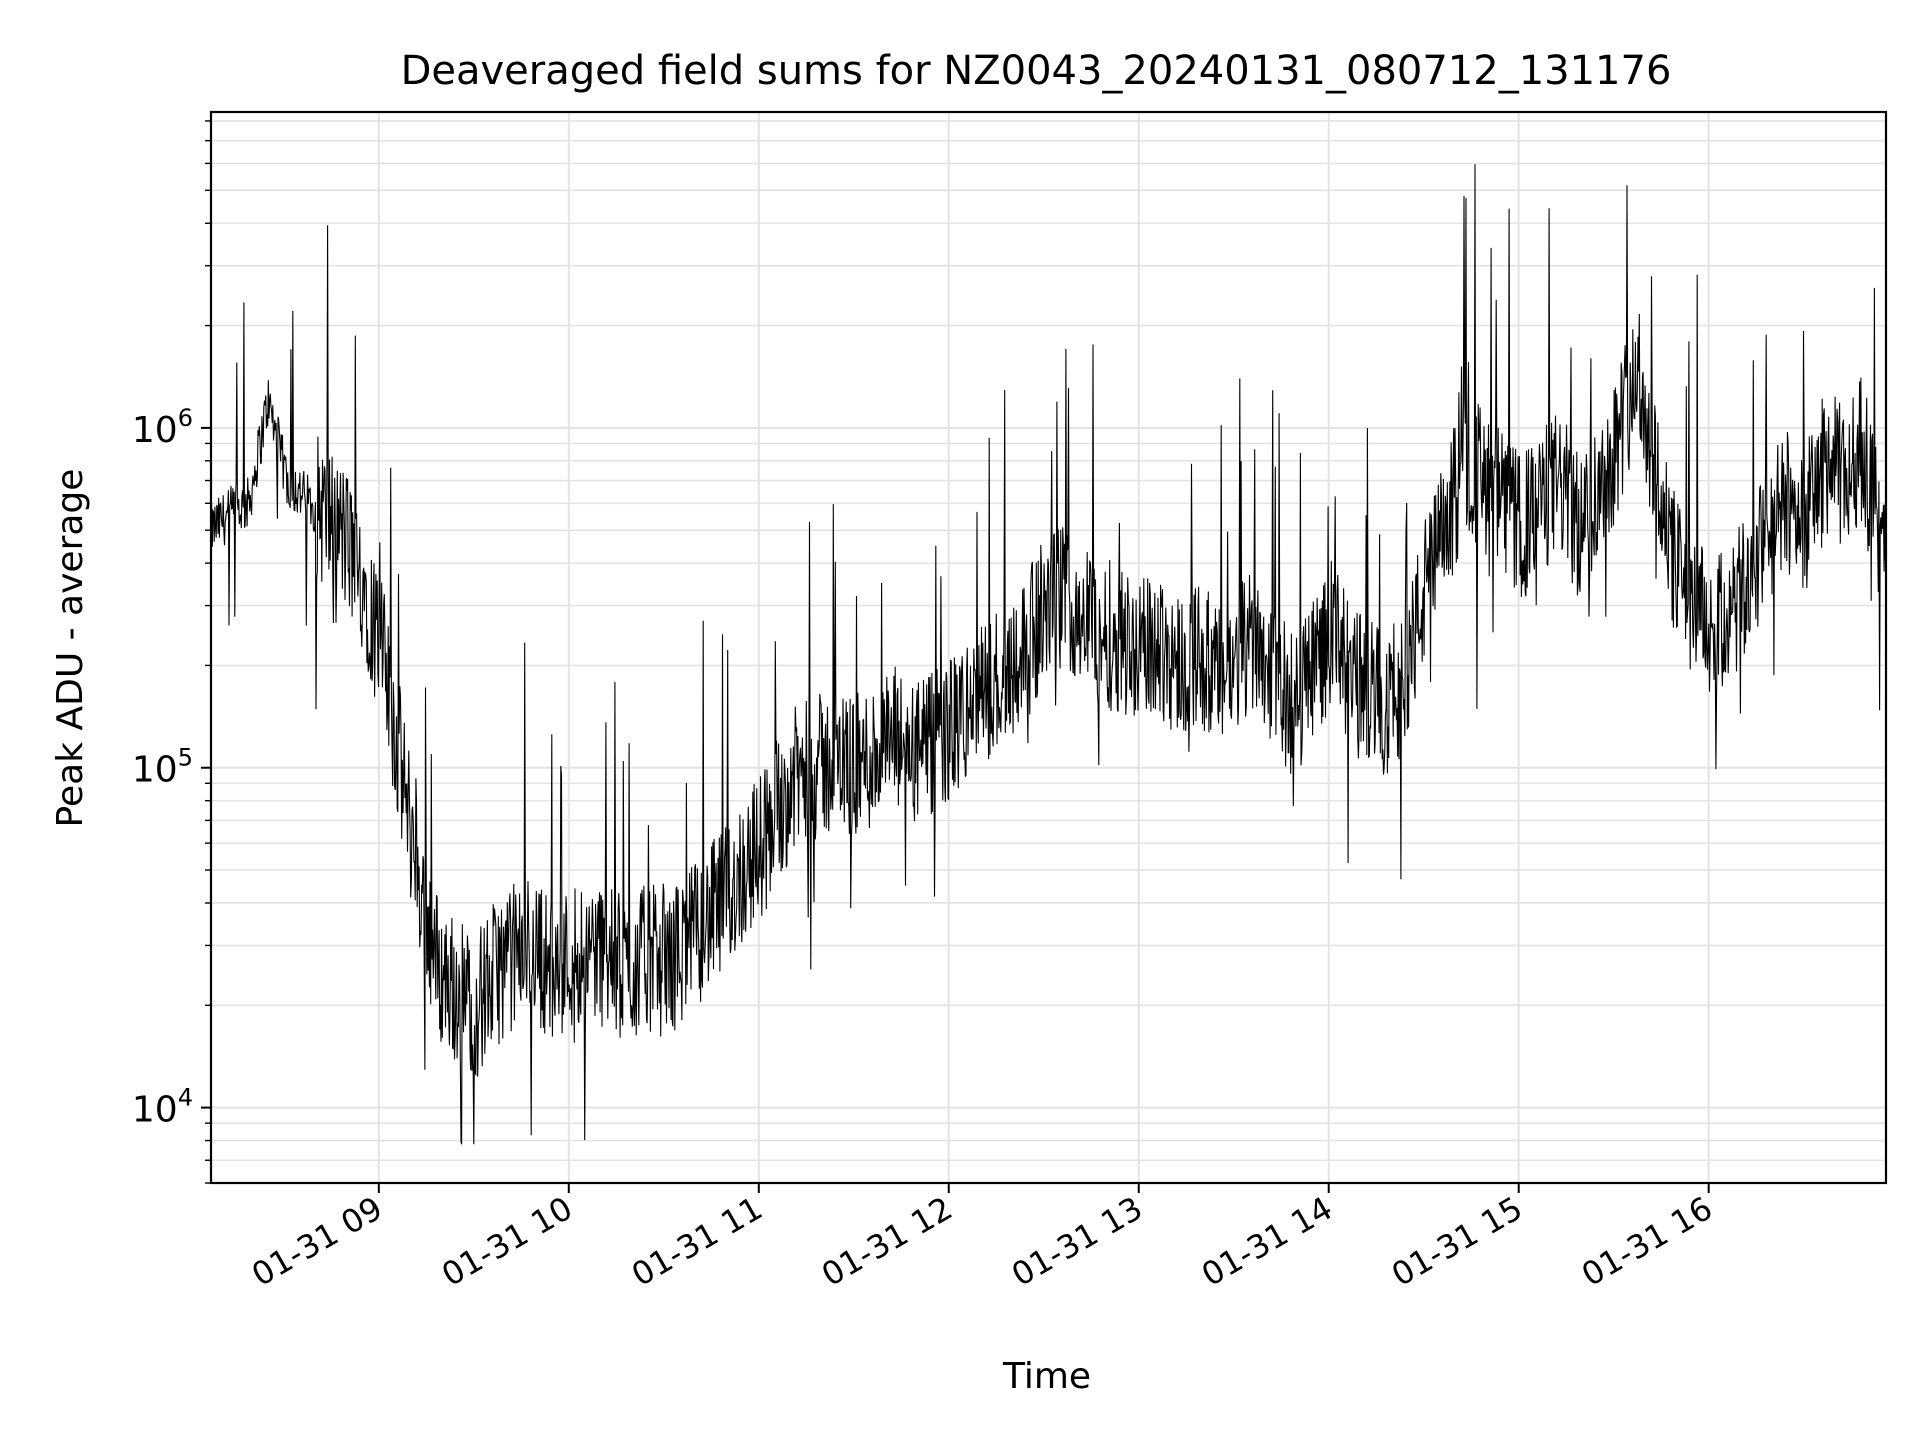  I want to click on y-tick-exponent: 6, so click(185, 418).